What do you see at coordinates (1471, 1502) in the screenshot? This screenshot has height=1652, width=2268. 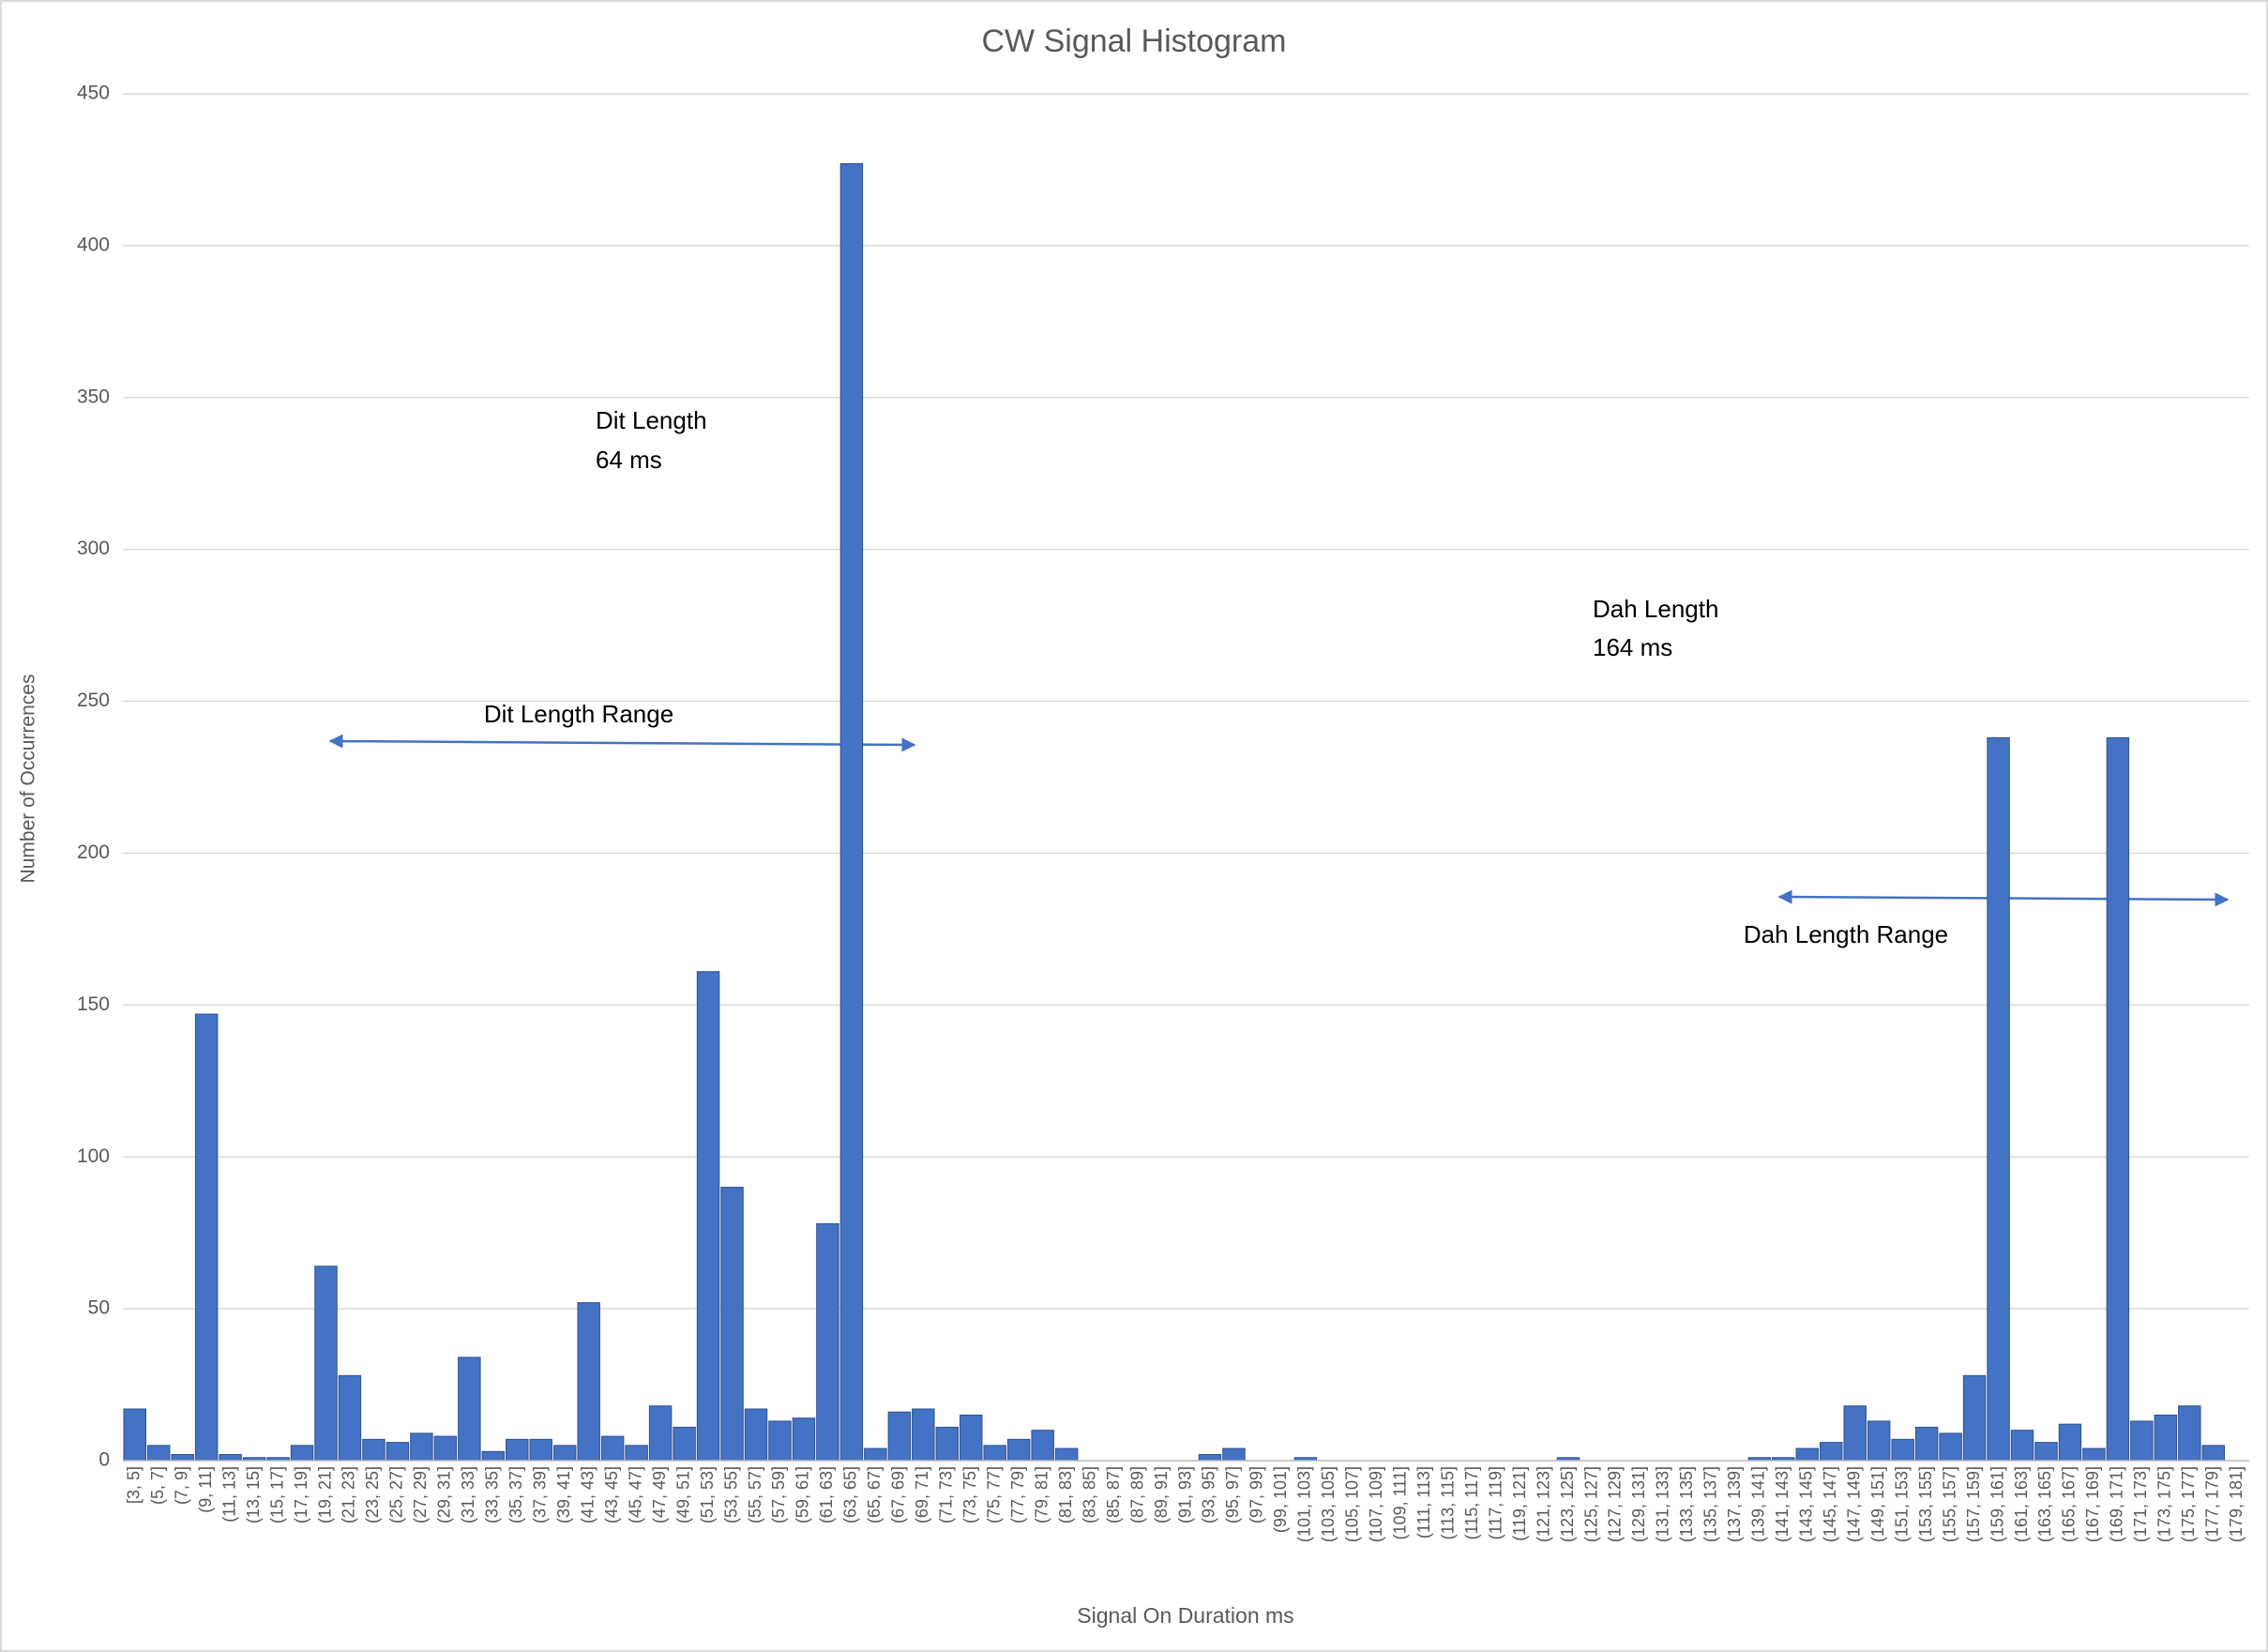 I see `x-tick-label: (115, 117]` at bounding box center [1471, 1502].